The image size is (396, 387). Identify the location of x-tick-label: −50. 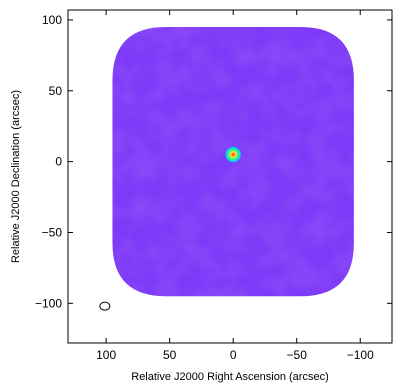
(297, 355).